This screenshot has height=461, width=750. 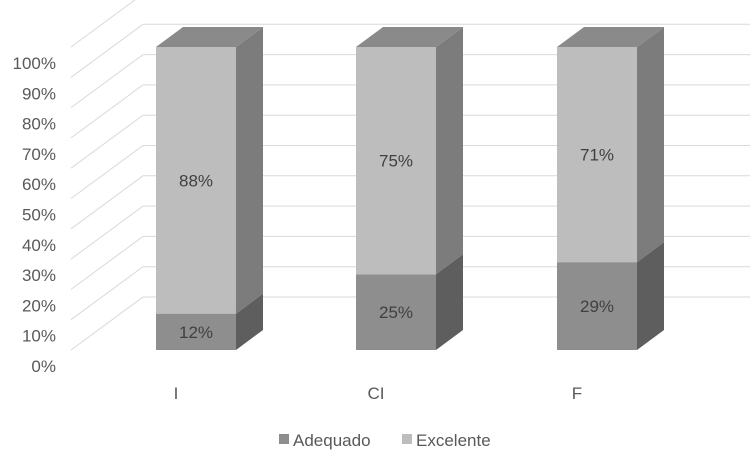 I want to click on y-tick-label: 90%, so click(x=39, y=93).